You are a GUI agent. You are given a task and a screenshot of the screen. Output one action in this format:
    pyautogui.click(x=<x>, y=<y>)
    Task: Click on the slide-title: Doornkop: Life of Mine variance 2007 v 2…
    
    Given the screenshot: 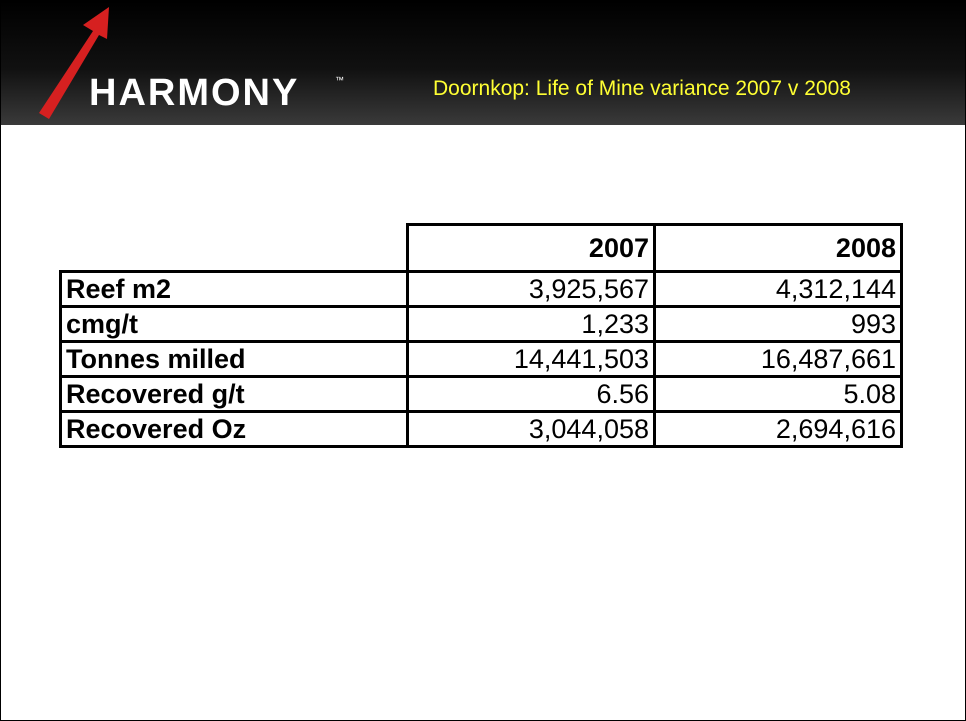 What is the action you would take?
    pyautogui.click(x=642, y=88)
    